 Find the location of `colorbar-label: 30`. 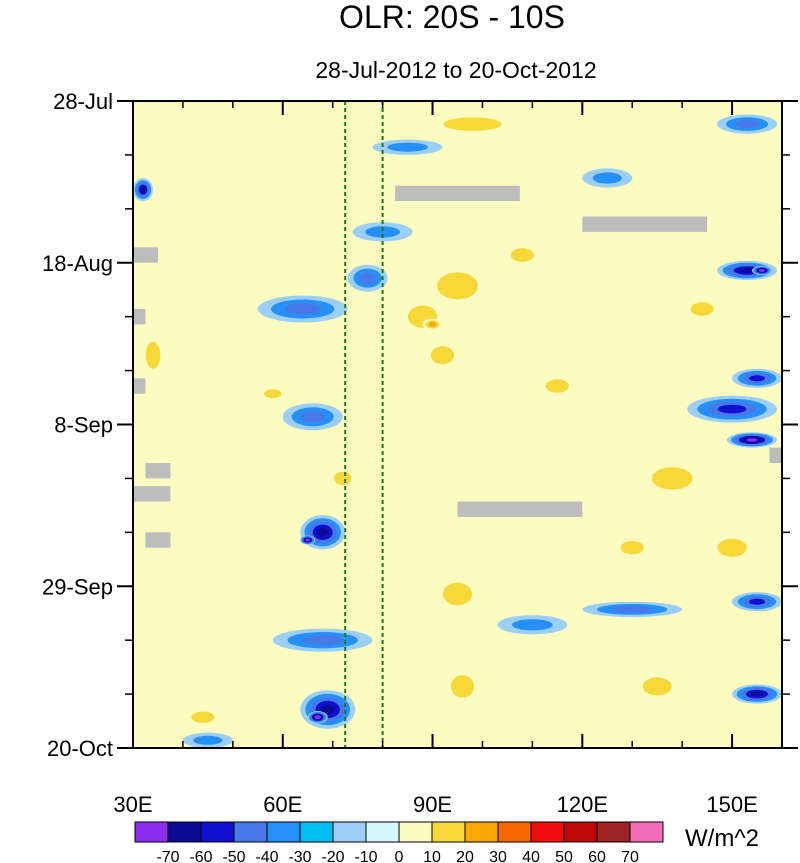

colorbar-label: 30 is located at coordinates (498, 856).